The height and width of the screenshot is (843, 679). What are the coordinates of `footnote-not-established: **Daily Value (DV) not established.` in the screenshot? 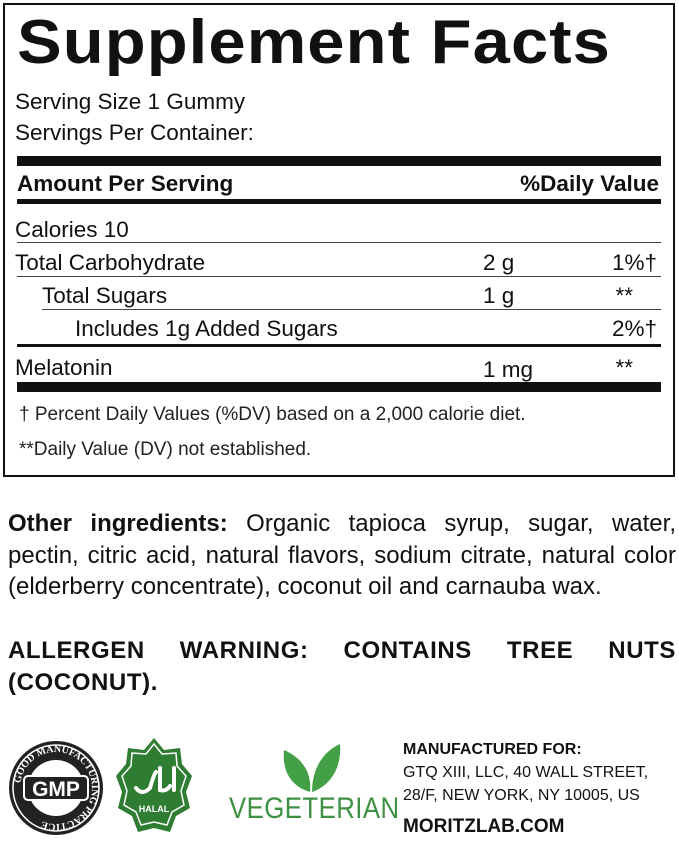 It's located at (165, 449).